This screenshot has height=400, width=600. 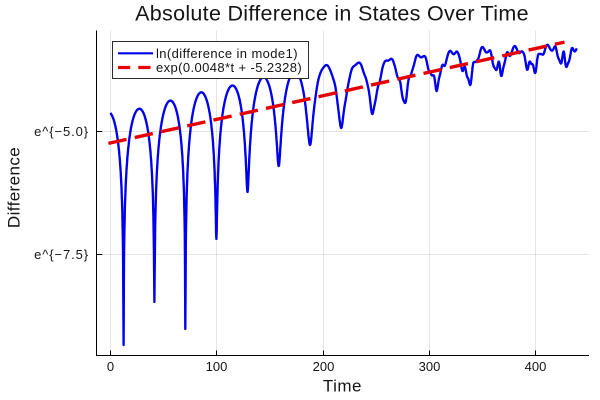 I want to click on svg-text: exp(0.0048*t + -5.2328), so click(x=229, y=67).